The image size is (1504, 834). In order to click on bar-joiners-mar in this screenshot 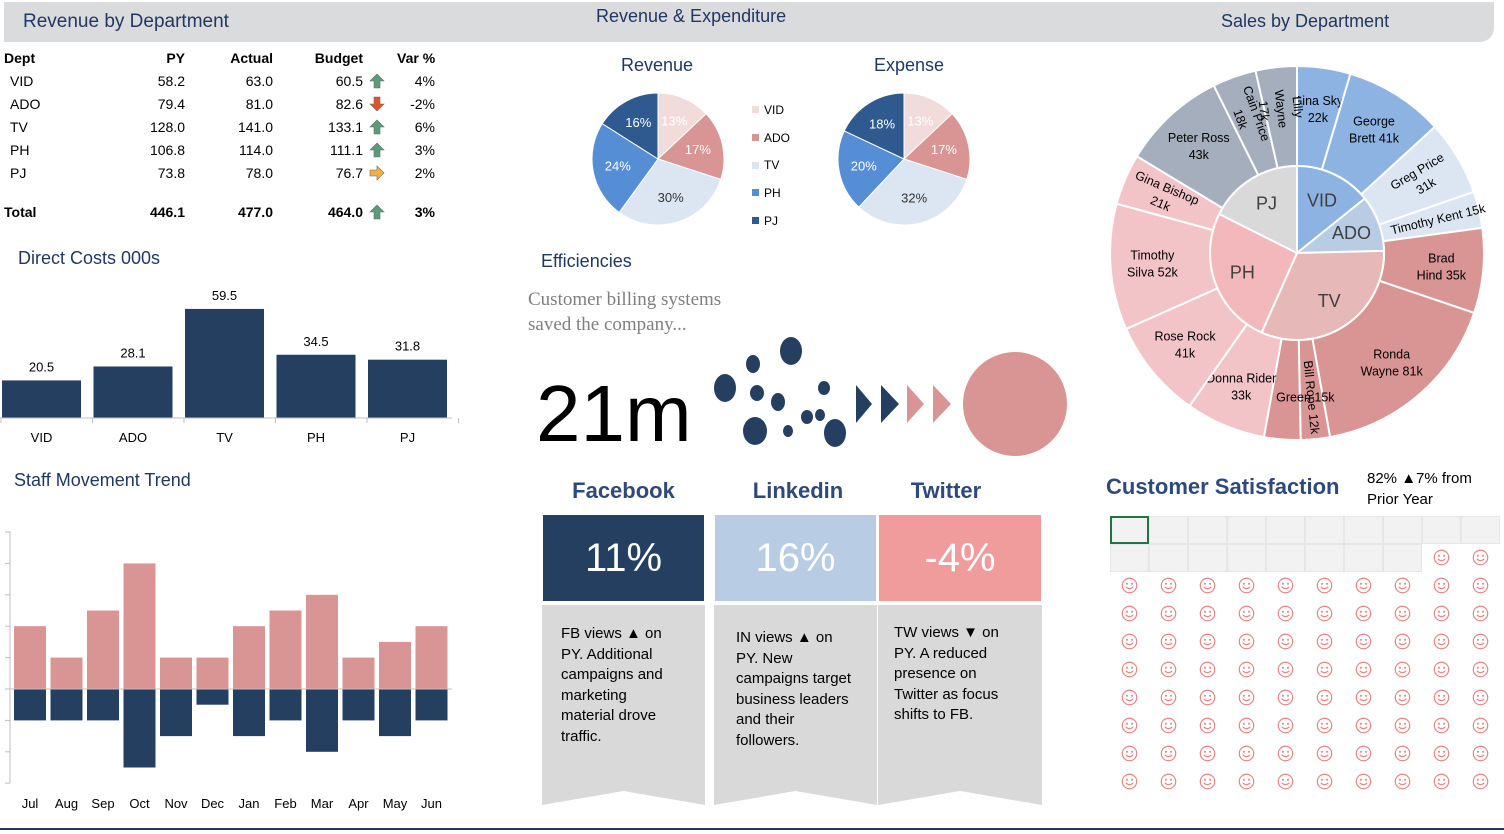, I will do `click(322, 641)`.